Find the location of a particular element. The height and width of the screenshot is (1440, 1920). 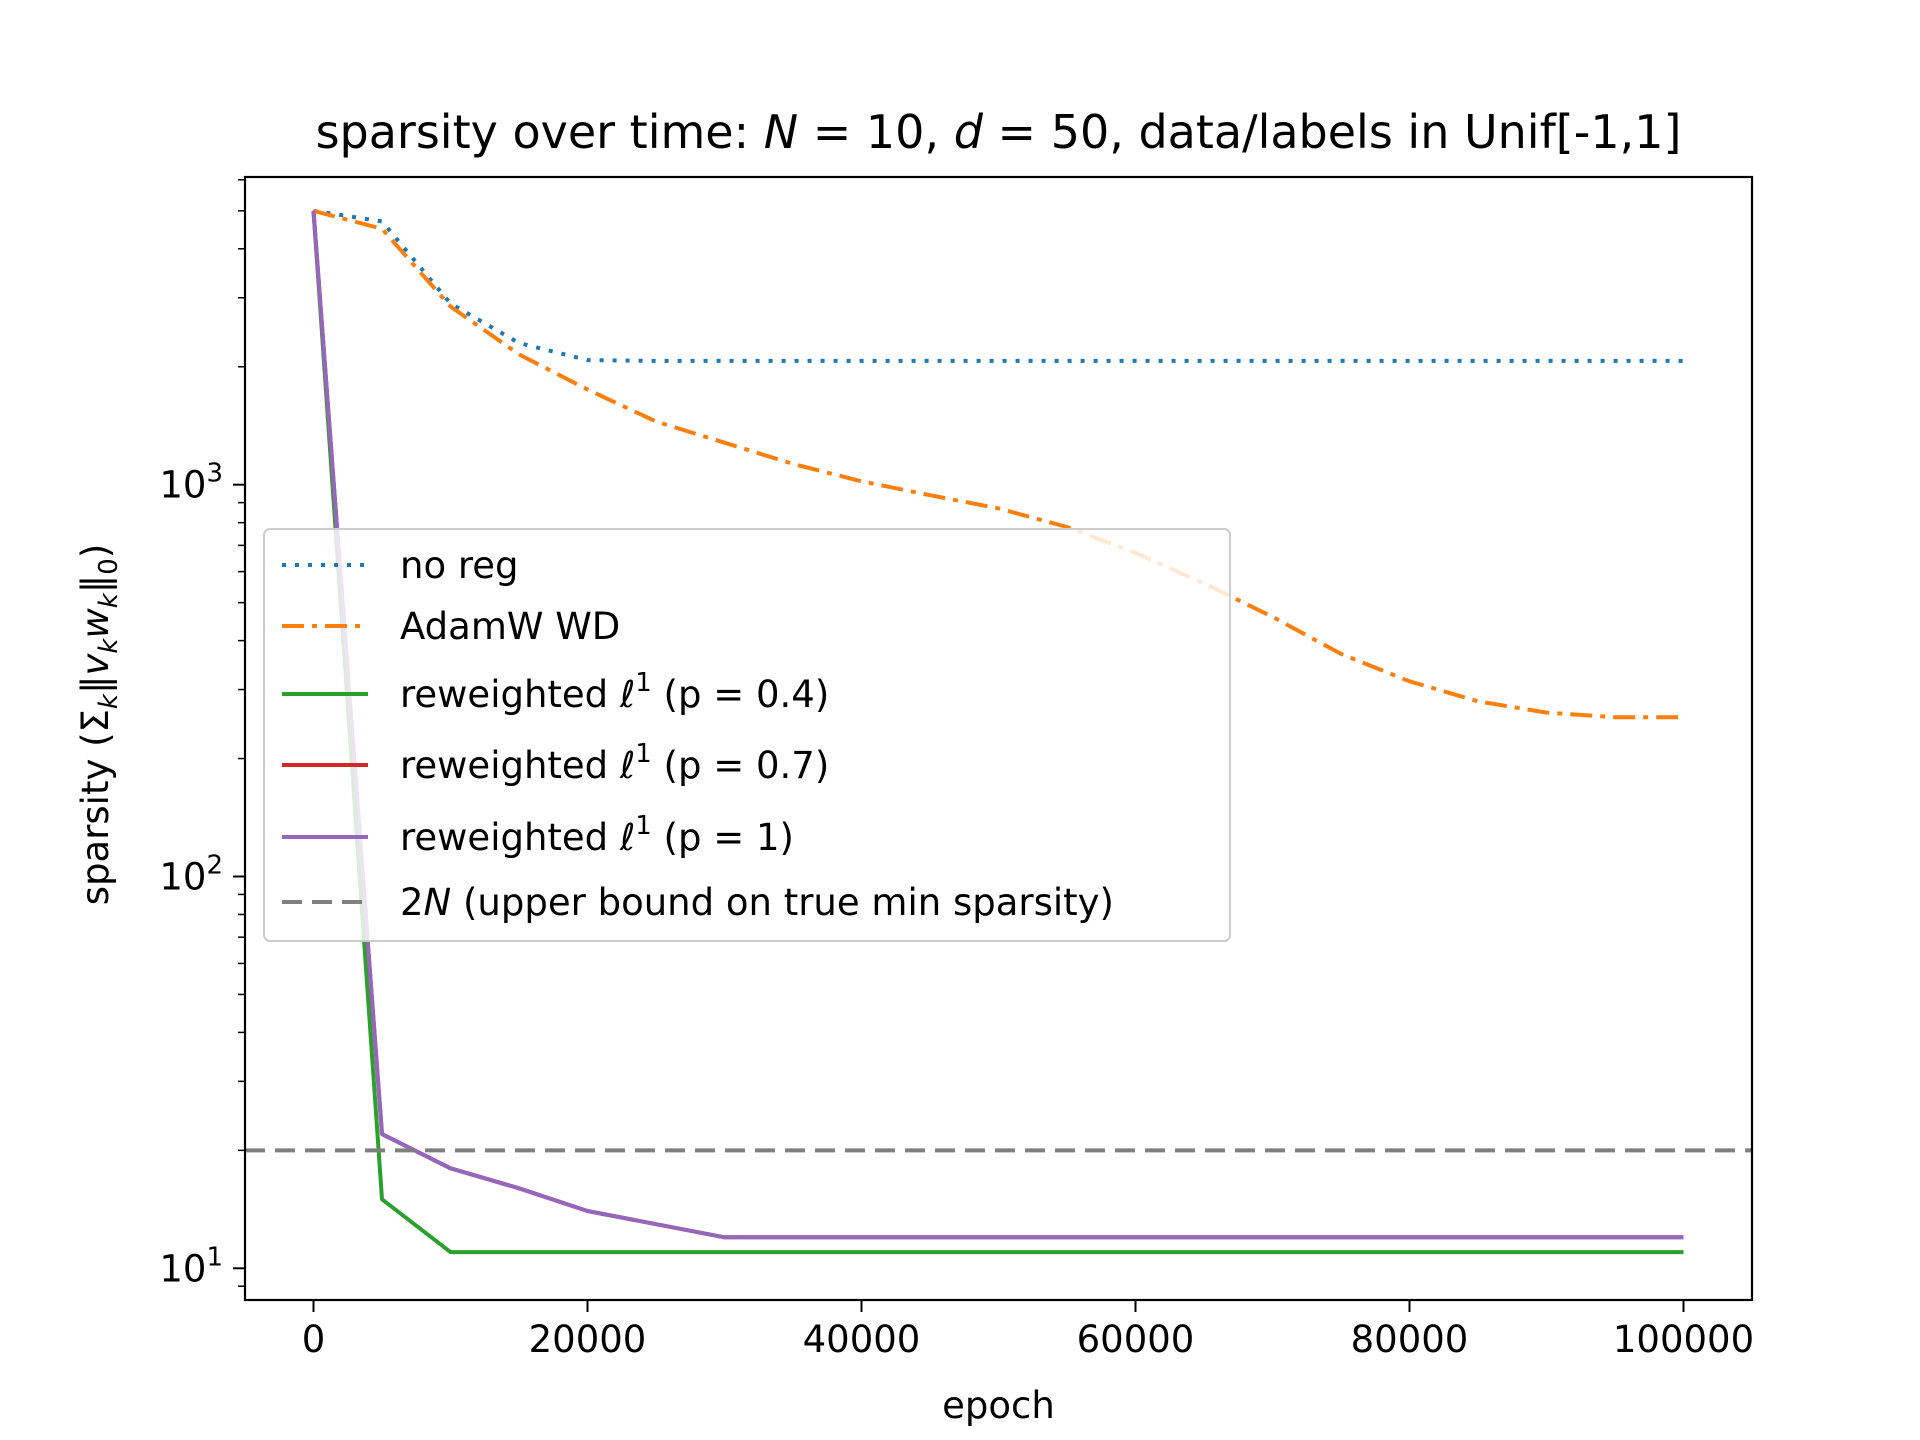

x-tick-label: 0 is located at coordinates (314, 1339).